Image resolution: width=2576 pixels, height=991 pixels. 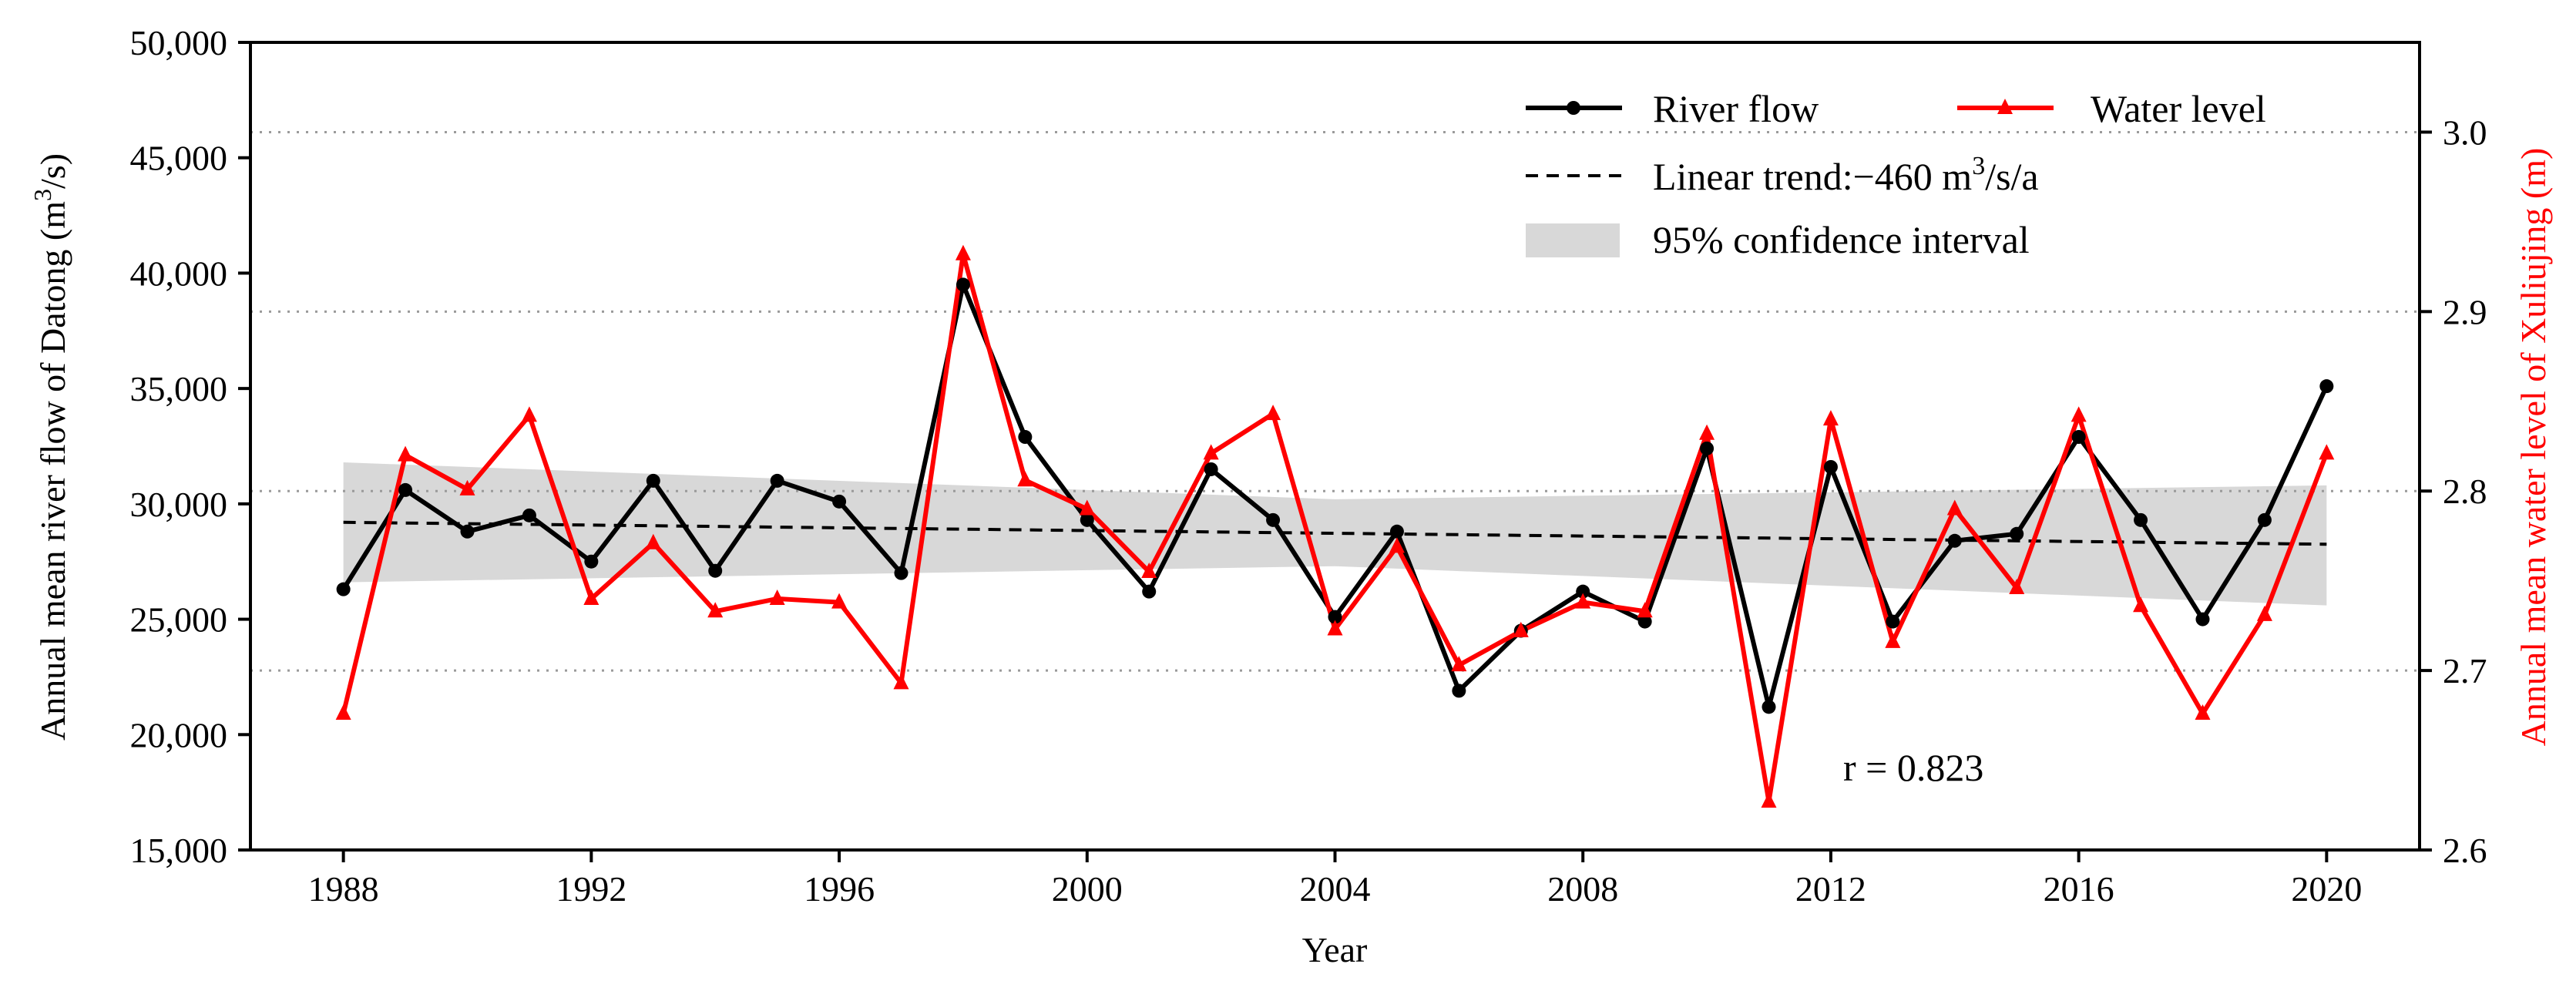 I want to click on x-tick-label: 2000, so click(x=1087, y=889).